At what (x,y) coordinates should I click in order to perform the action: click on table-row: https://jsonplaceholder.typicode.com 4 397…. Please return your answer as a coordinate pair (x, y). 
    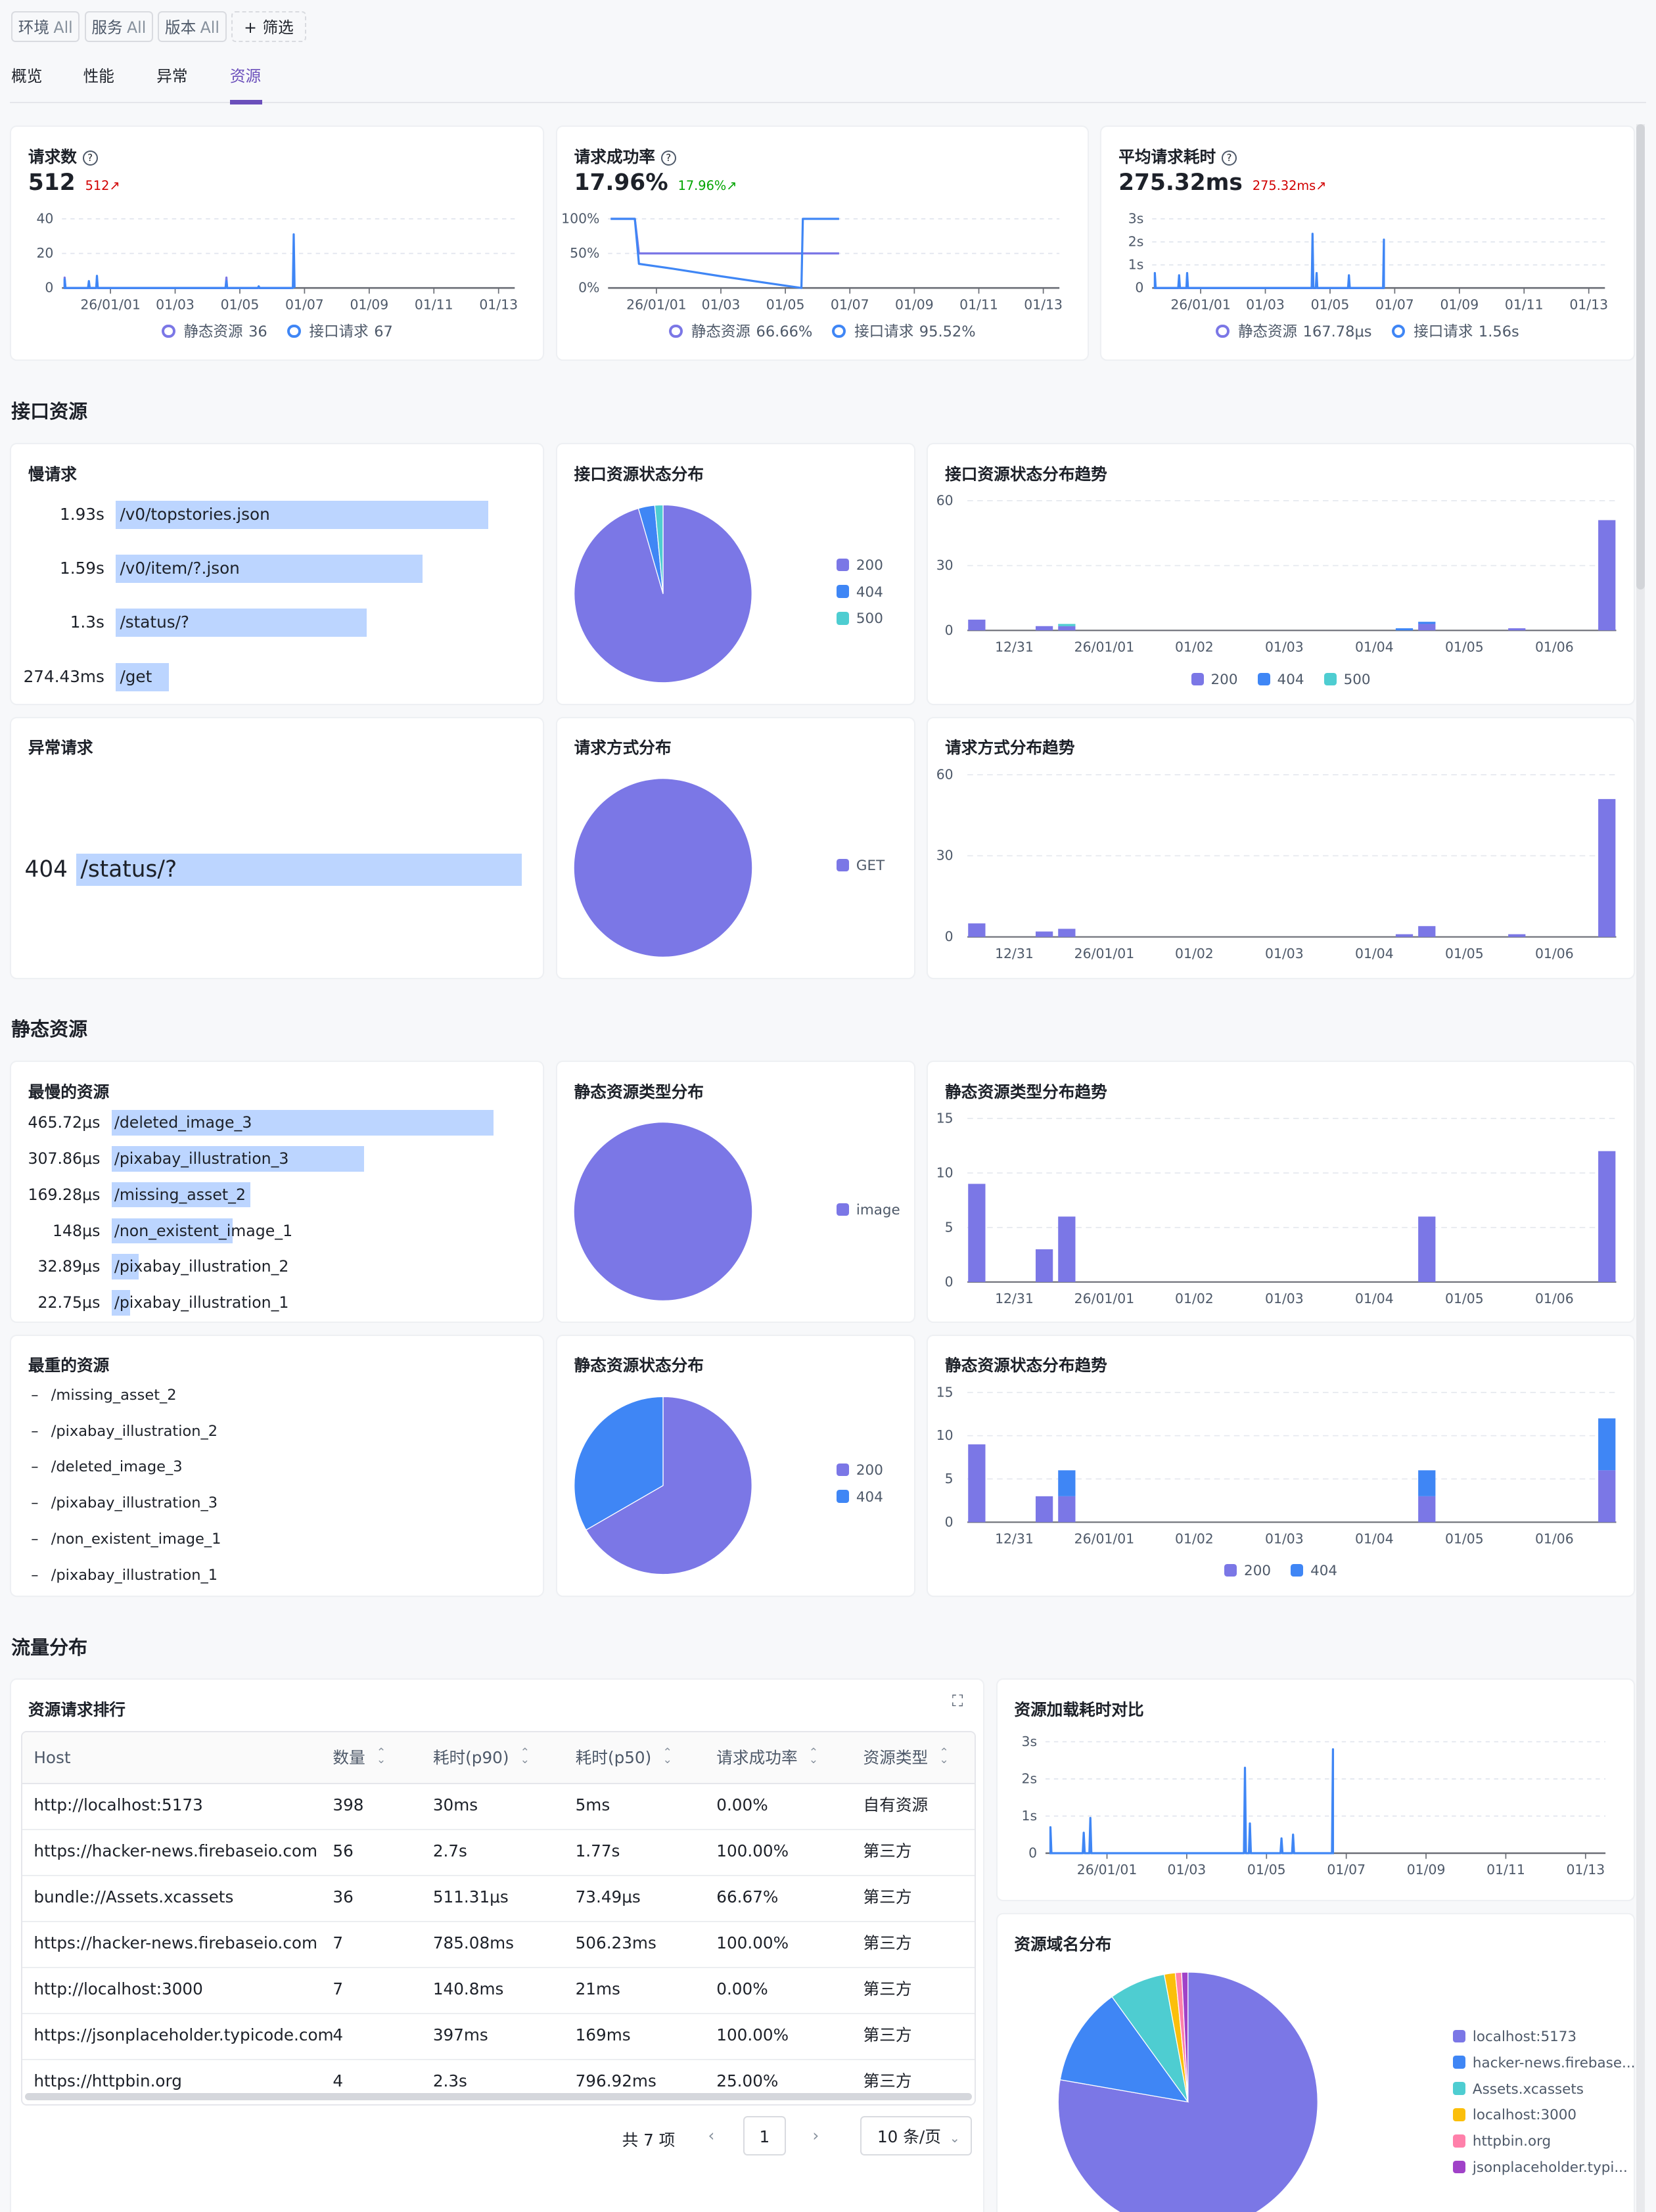
    Looking at the image, I should click on (498, 2036).